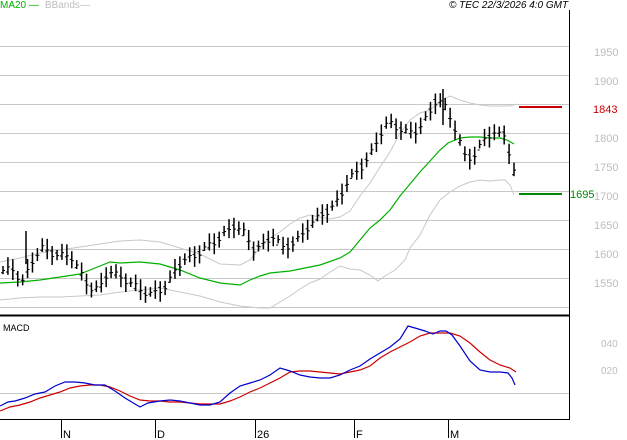 Image resolution: width=627 pixels, height=440 pixels. Describe the element at coordinates (606, 82) in the screenshot. I see `price-label-1900: 1900` at that location.